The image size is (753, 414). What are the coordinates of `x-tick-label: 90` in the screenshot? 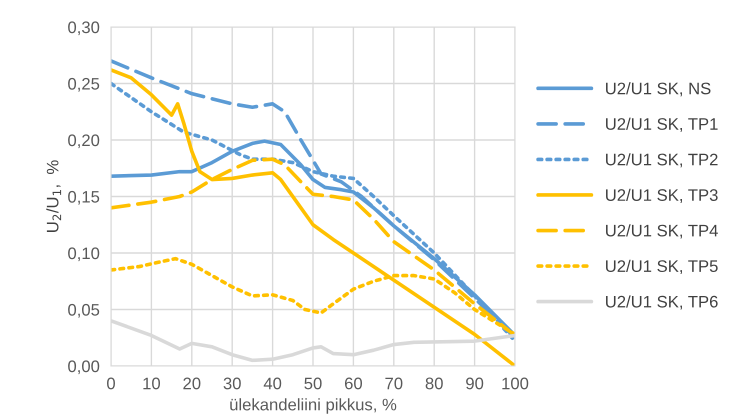 It's located at (475, 384).